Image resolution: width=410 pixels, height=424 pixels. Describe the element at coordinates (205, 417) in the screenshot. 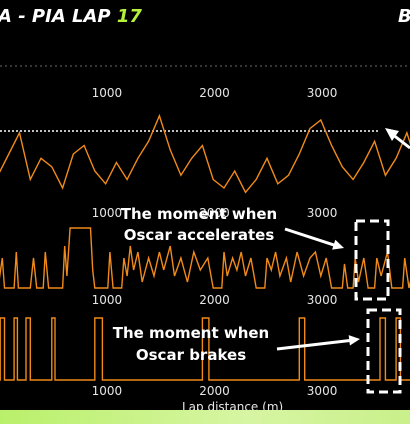

I see `bottom-accent-band` at that location.